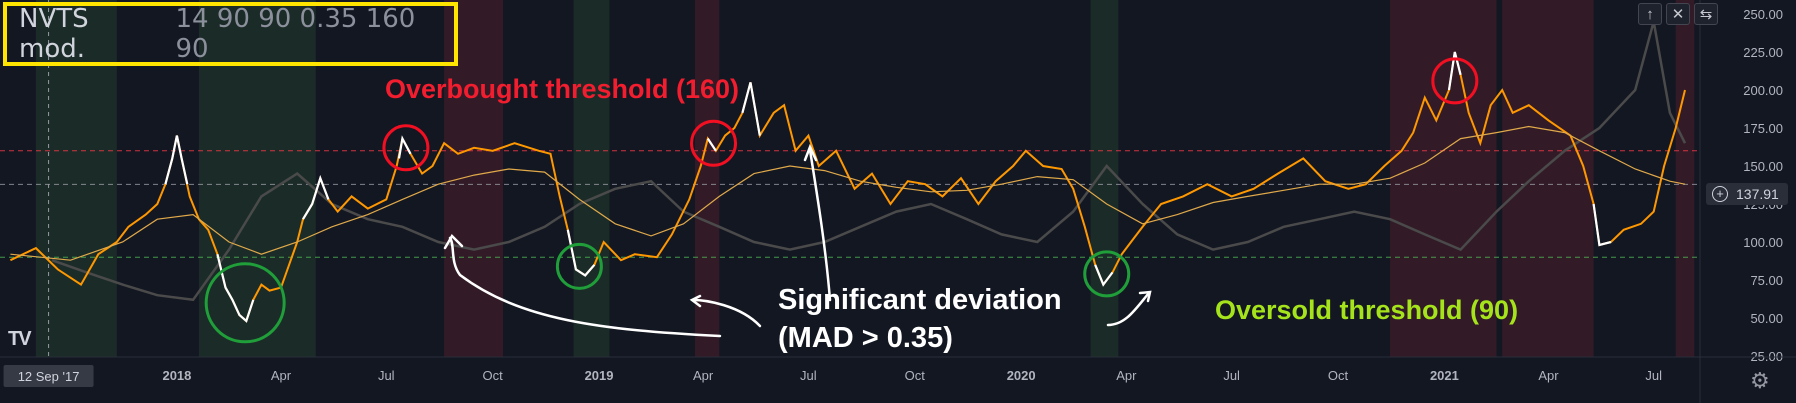 The width and height of the screenshot is (1796, 403). I want to click on current-value-label: + 137.91, so click(1747, 194).